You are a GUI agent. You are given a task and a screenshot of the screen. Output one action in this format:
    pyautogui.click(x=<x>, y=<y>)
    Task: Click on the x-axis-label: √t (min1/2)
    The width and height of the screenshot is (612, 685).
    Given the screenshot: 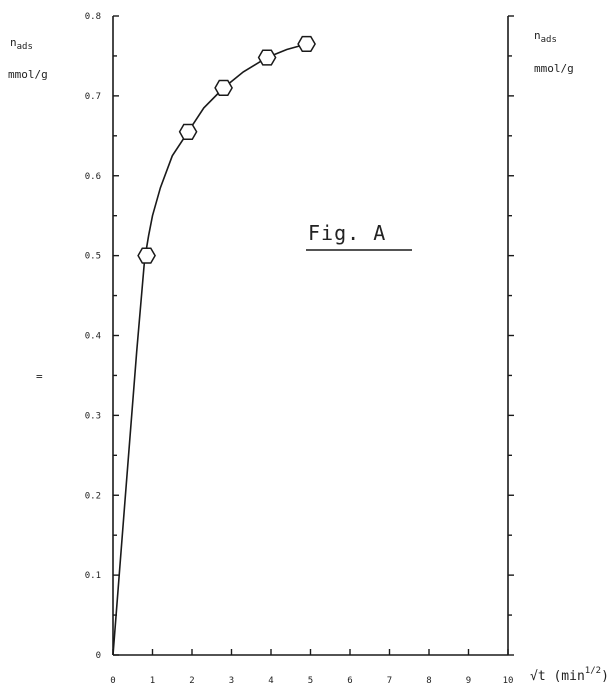 What is the action you would take?
    pyautogui.click(x=569, y=675)
    